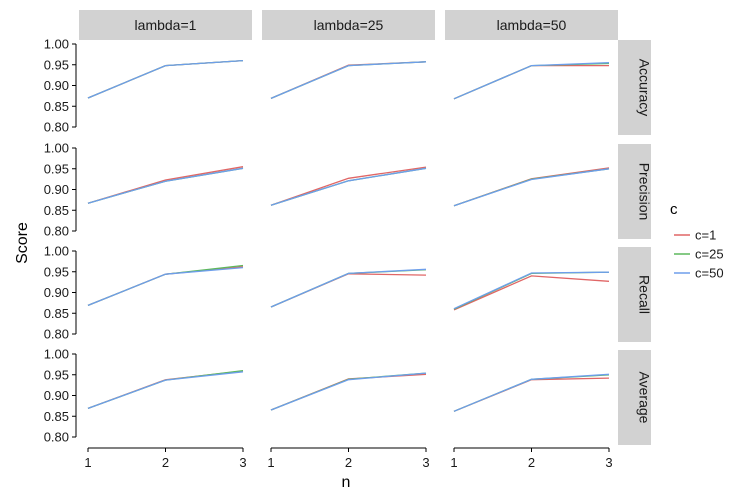 Image resolution: width=750 pixels, height=500 pixels. What do you see at coordinates (674, 209) in the screenshot?
I see `legend-title: c` at bounding box center [674, 209].